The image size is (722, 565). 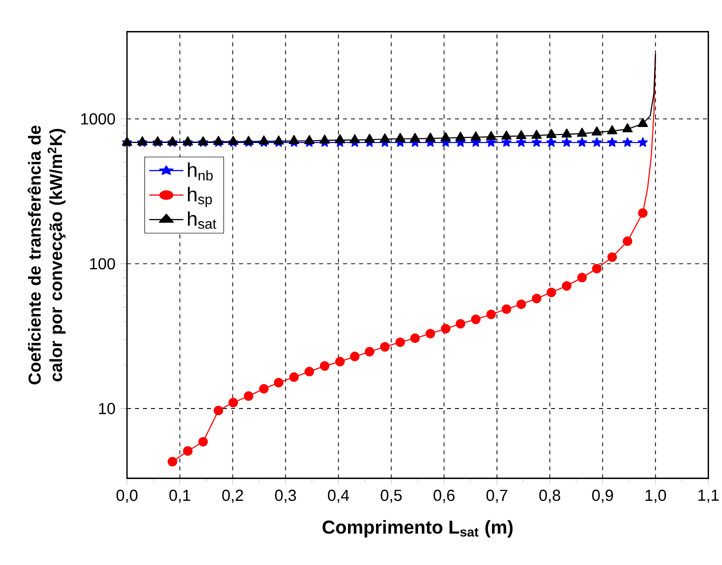 I want to click on x-tick-label: 1,1, so click(x=708, y=496).